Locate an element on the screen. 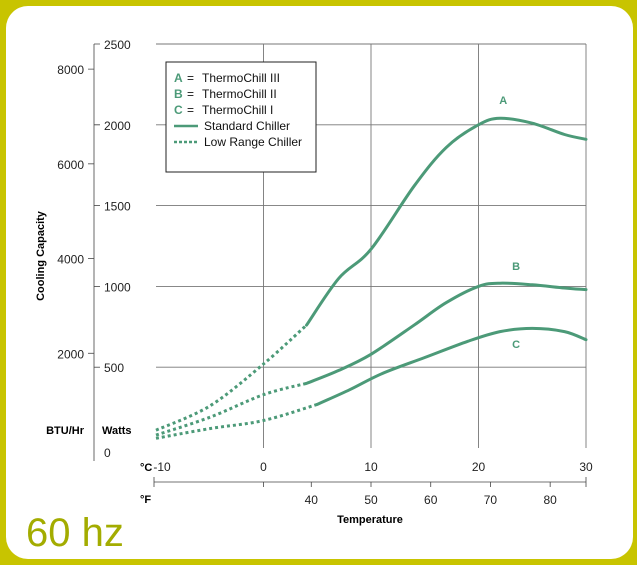 The height and width of the screenshot is (565, 637). x-fahrenheit-tick-label: 50 is located at coordinates (371, 500).